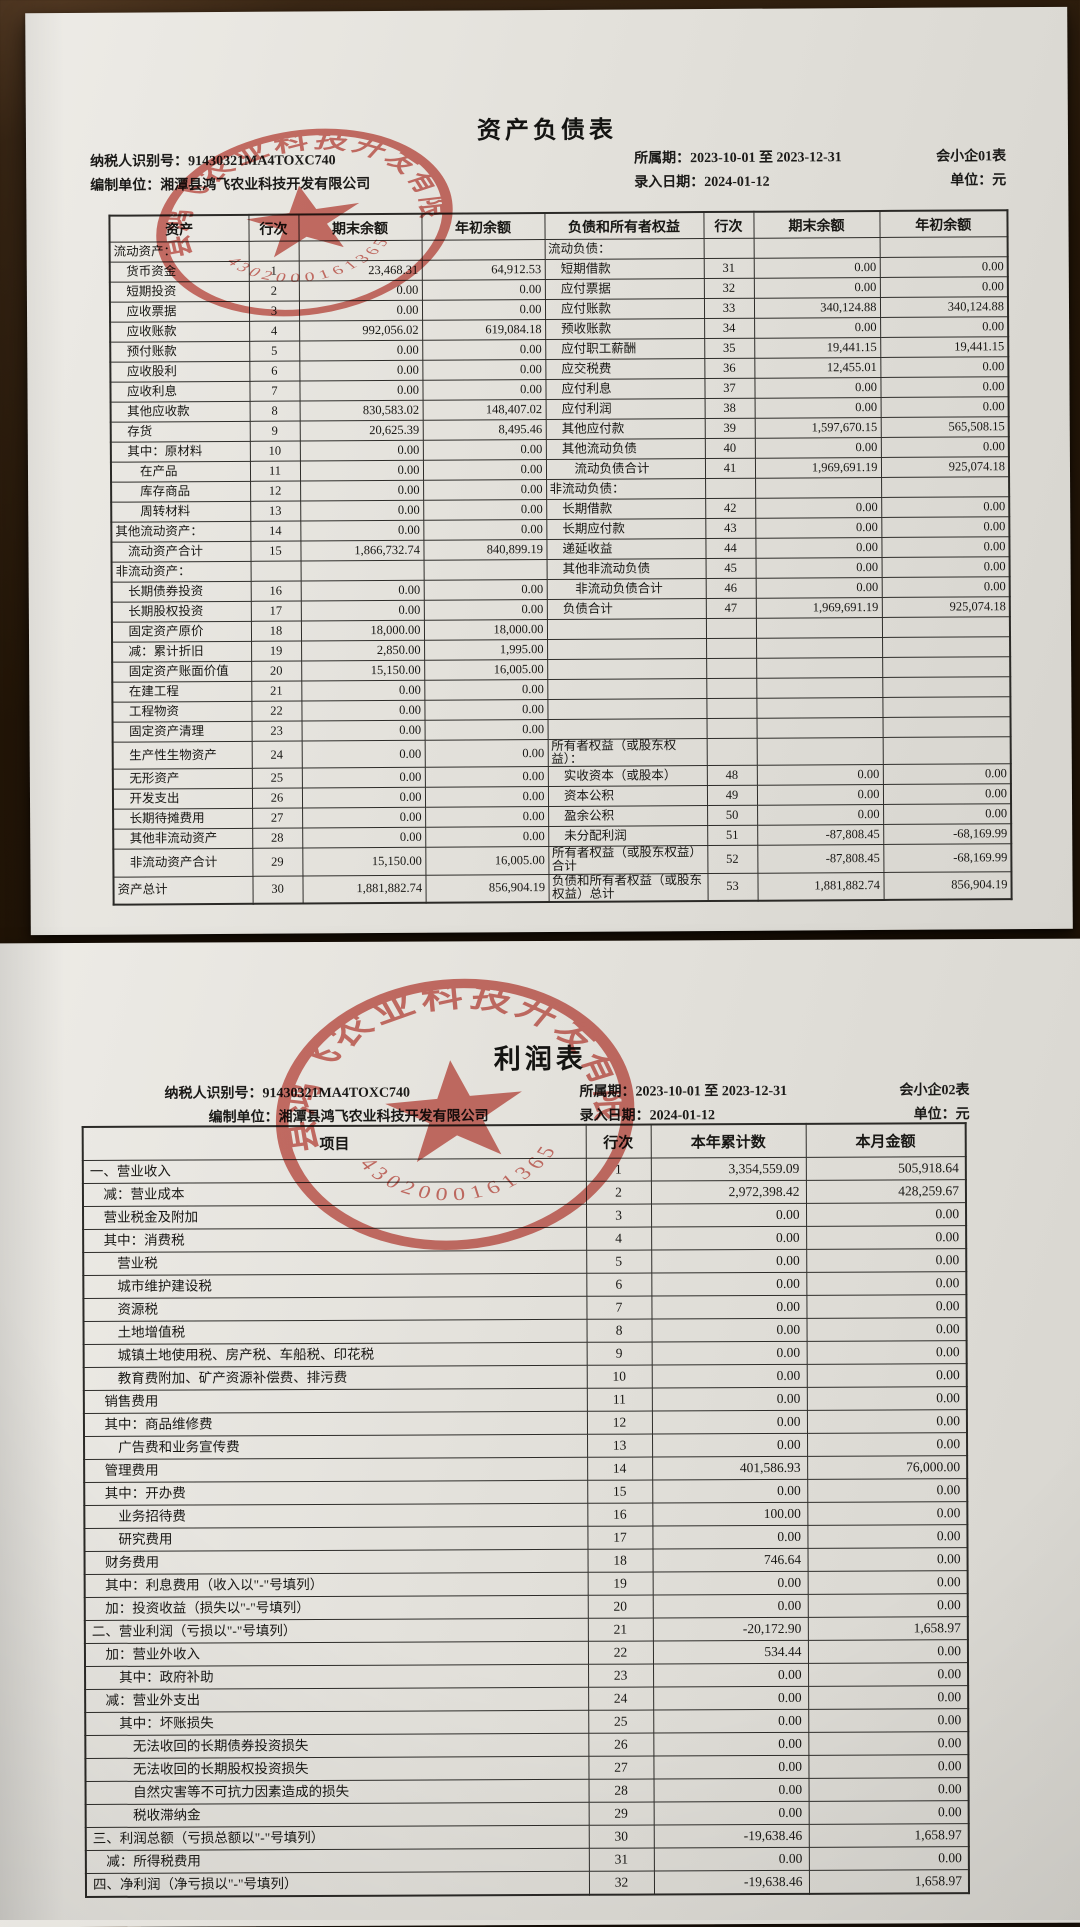  Describe the element at coordinates (730, 568) in the screenshot. I see `liability-line-number-cell: 45` at that location.